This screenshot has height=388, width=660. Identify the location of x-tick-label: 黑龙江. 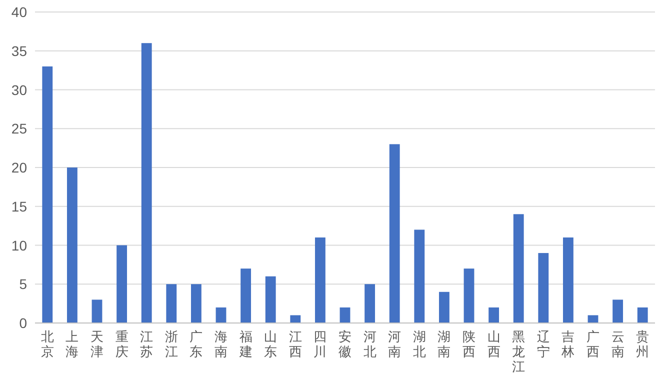
(519, 351).